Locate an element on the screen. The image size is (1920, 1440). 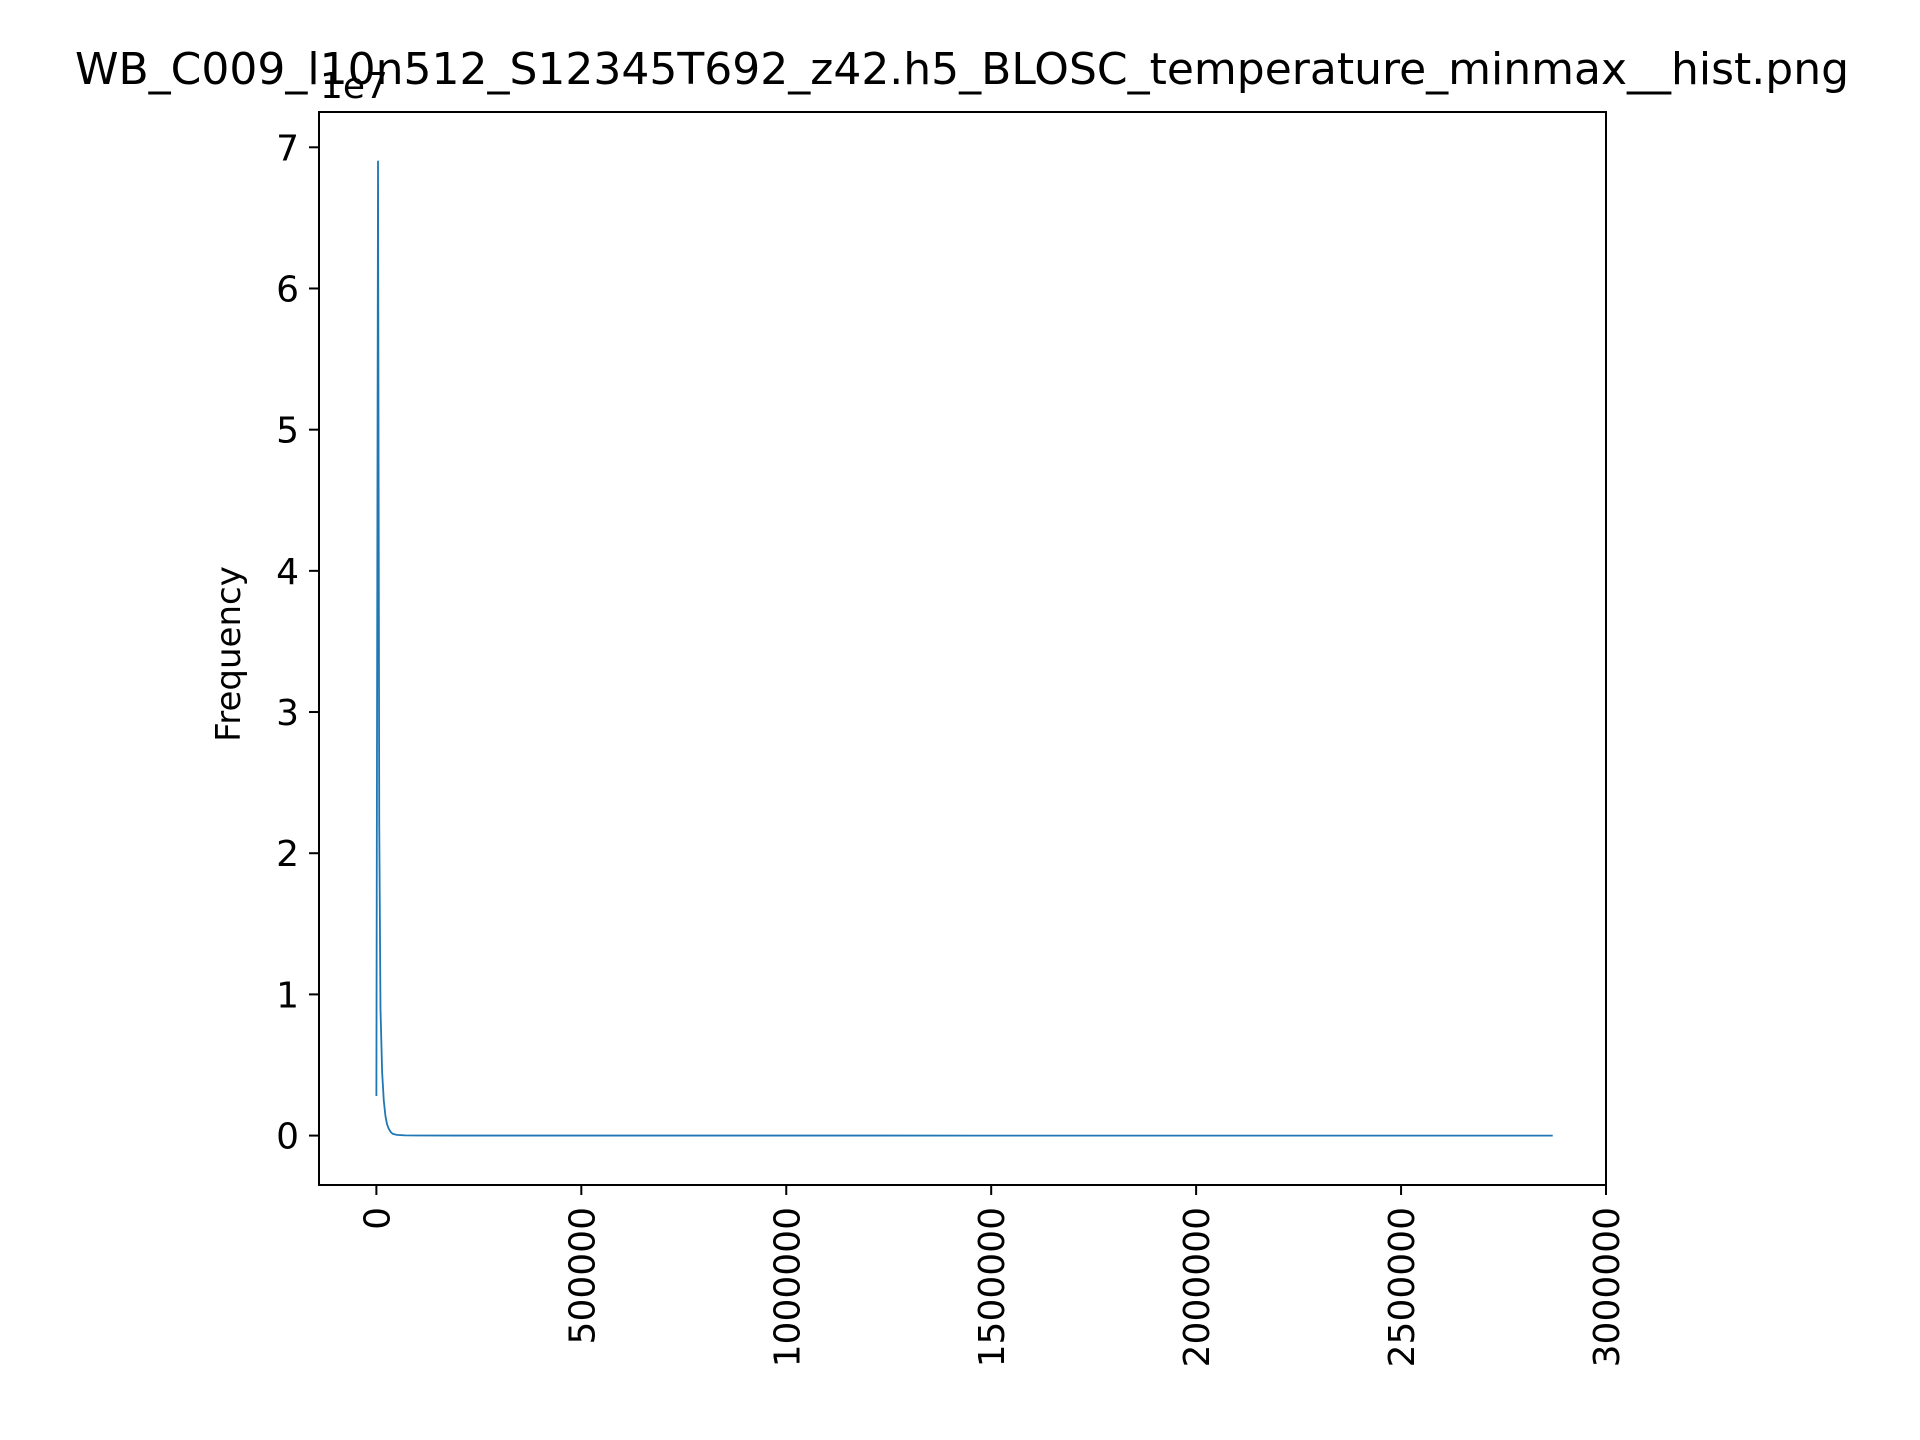
x-tick-label: 2500000 is located at coordinates (1402, 1287).